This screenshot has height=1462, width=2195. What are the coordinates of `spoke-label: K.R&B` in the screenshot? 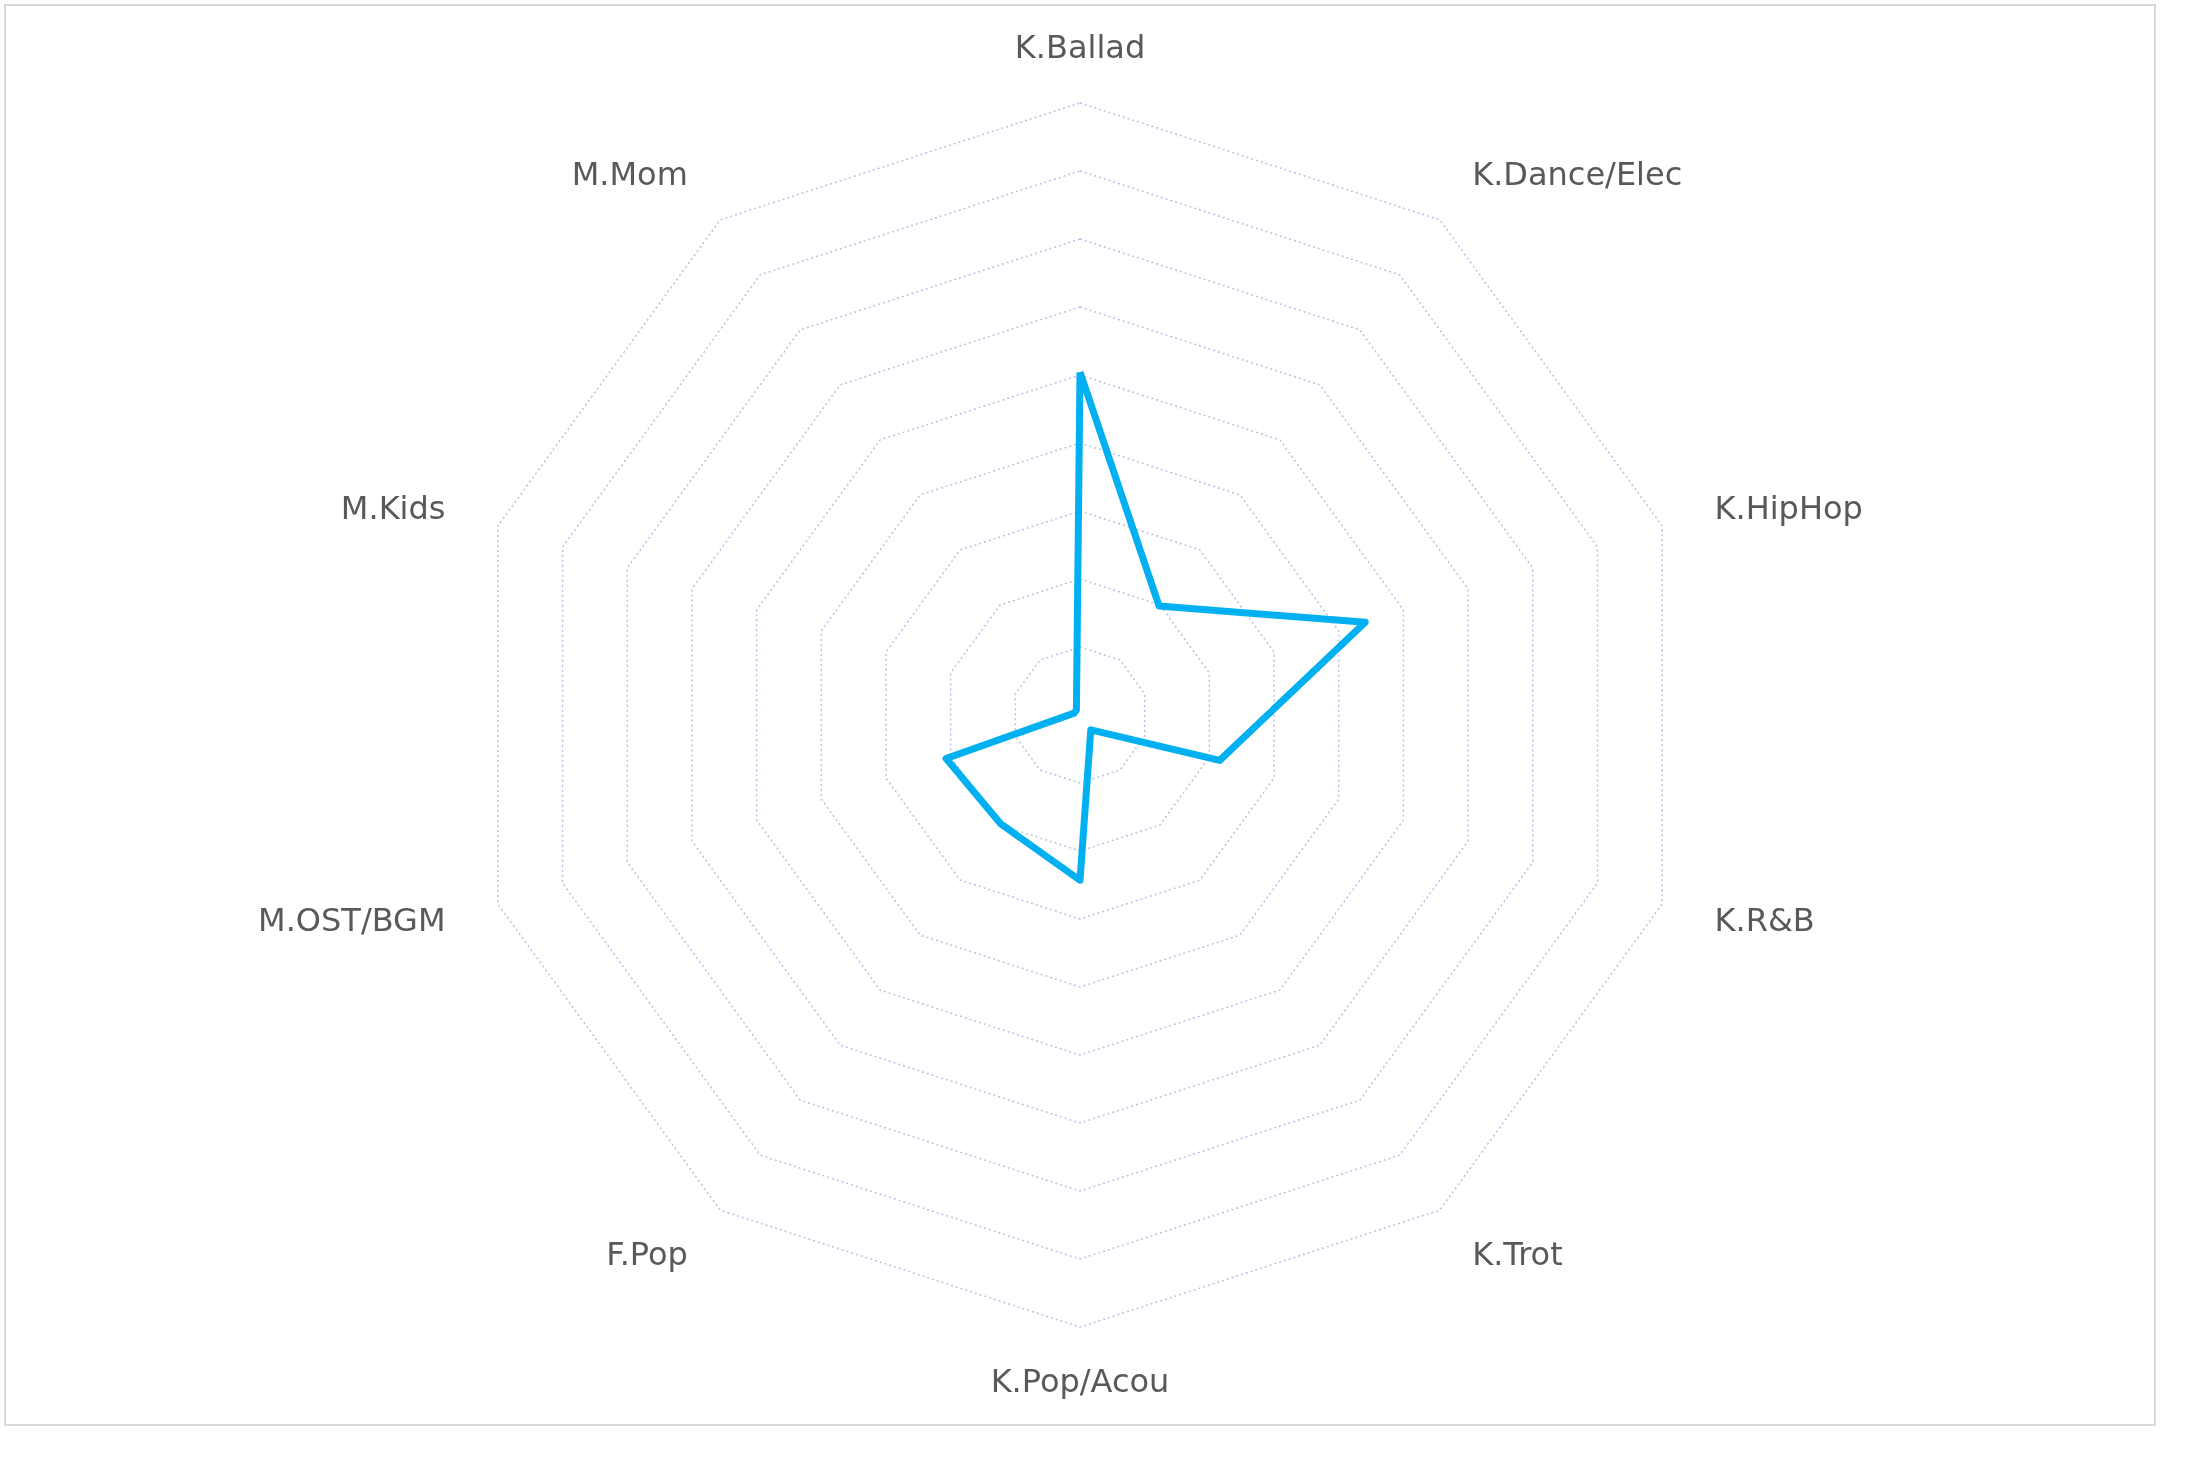 It's located at (1764, 920).